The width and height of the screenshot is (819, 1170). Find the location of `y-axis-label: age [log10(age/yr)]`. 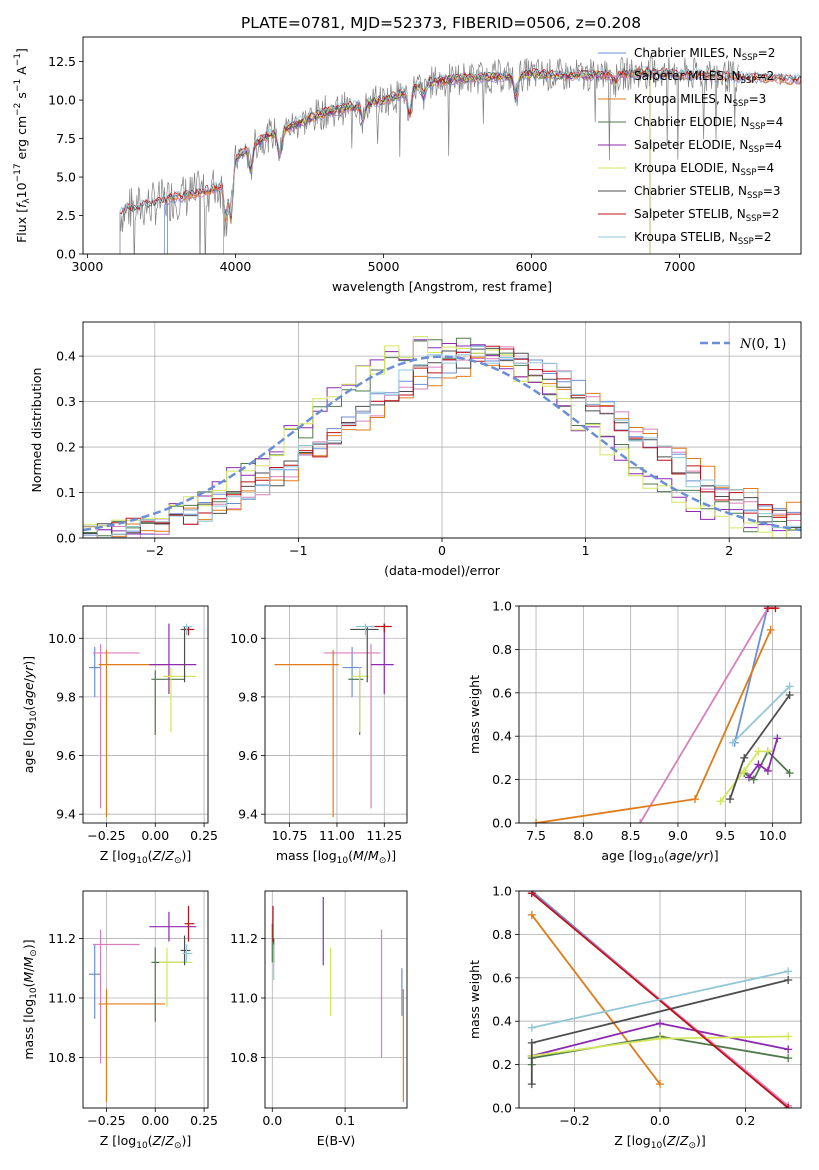

y-axis-label: age [log10(age/yr)] is located at coordinates (30, 714).